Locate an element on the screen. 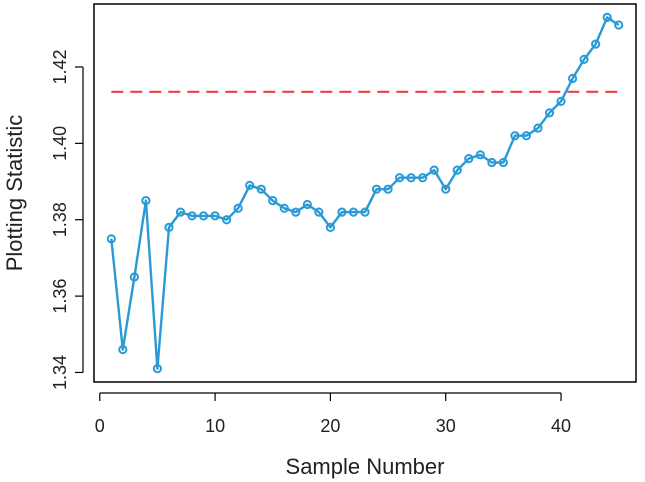  x-axis: 0 10 20 30 40 is located at coordinates (333, 414).